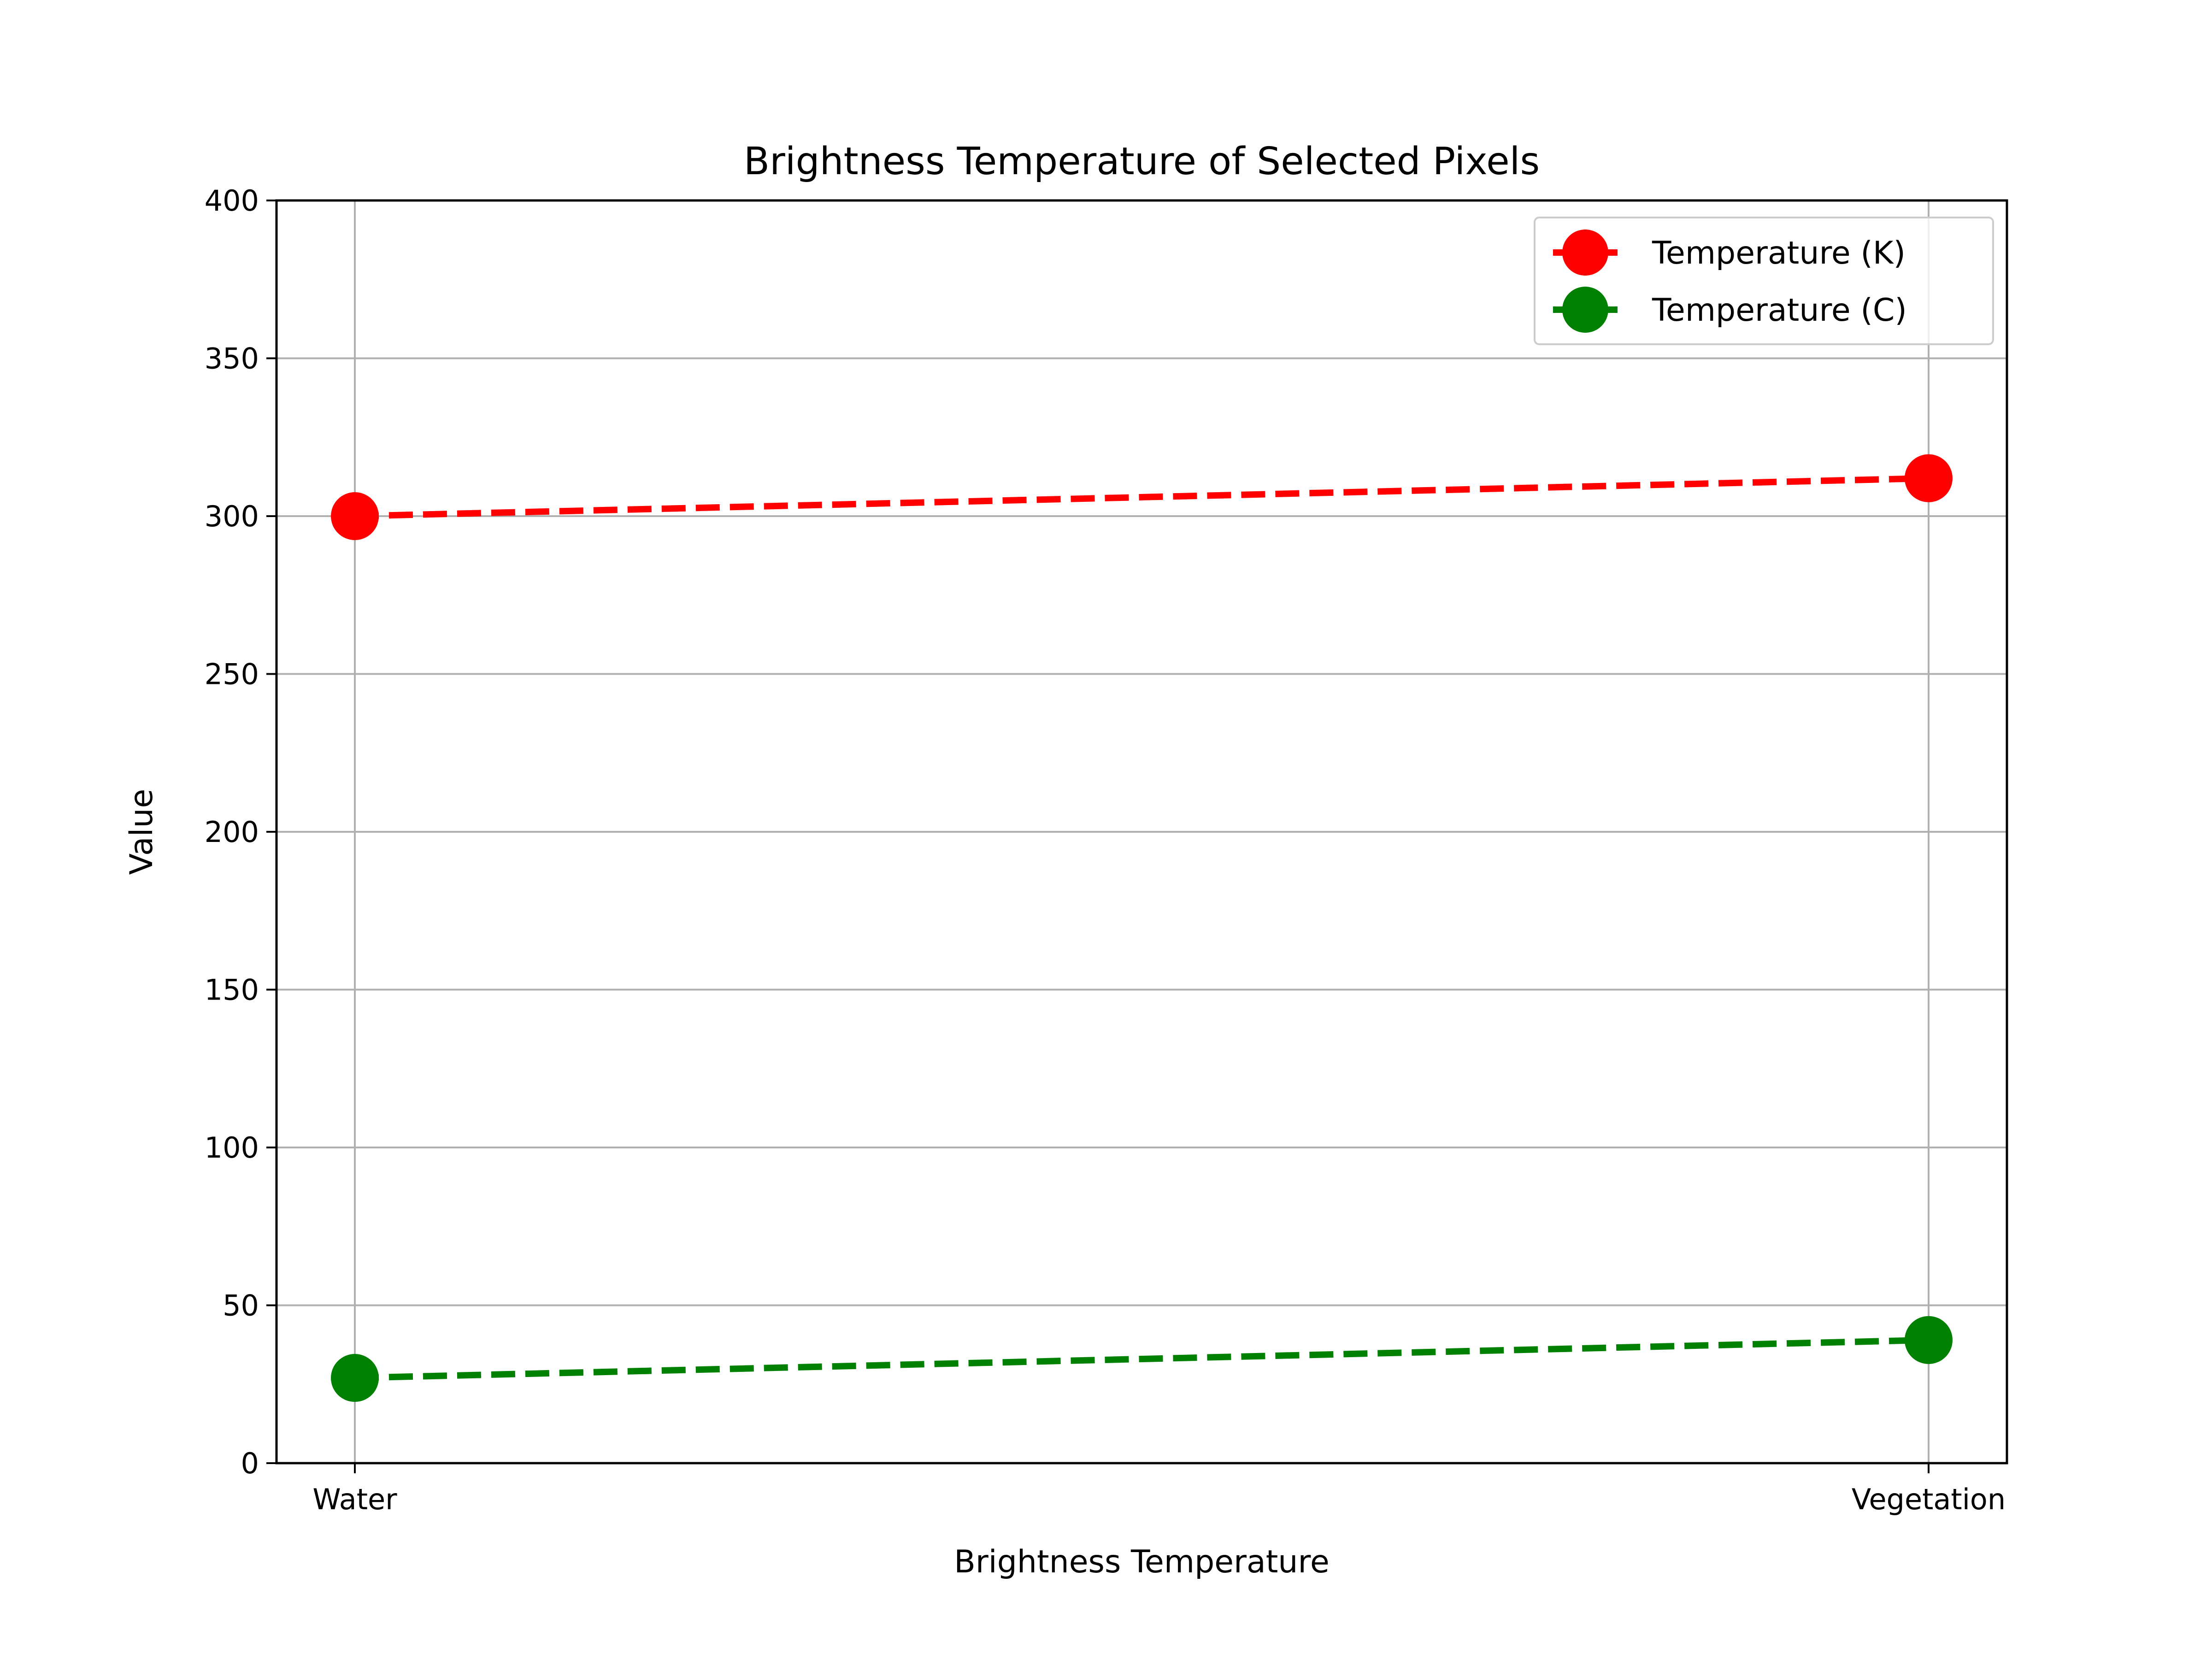 This screenshot has height=1659, width=2212. What do you see at coordinates (232, 674) in the screenshot?
I see `y-tick-label: 250` at bounding box center [232, 674].